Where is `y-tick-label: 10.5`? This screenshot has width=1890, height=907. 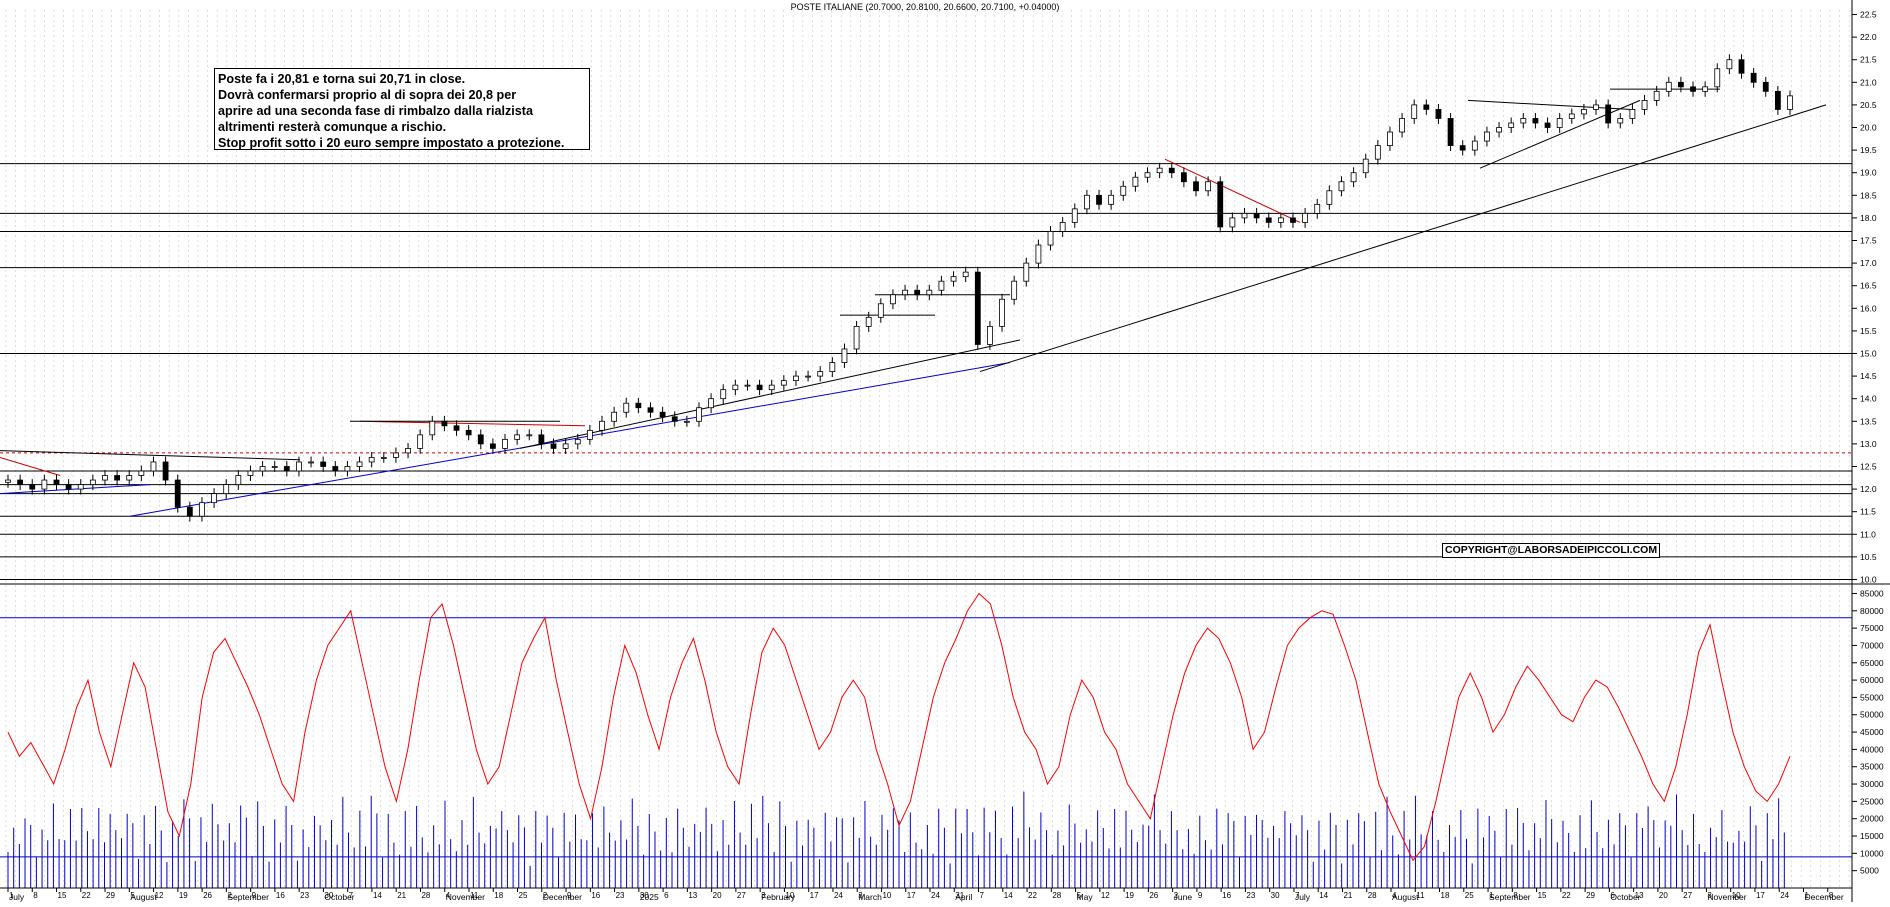
y-tick-label: 10.5 is located at coordinates (1868, 557).